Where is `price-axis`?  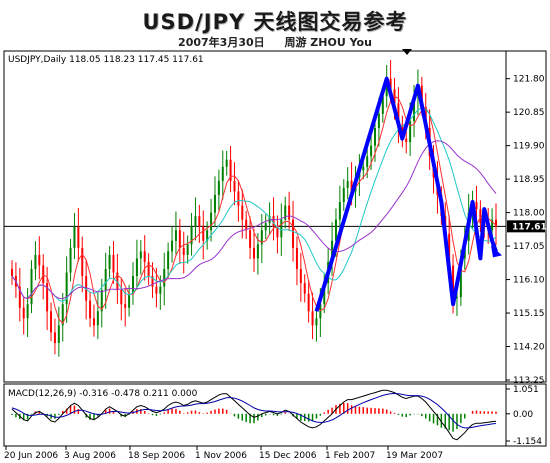 price-axis is located at coordinates (526, 216).